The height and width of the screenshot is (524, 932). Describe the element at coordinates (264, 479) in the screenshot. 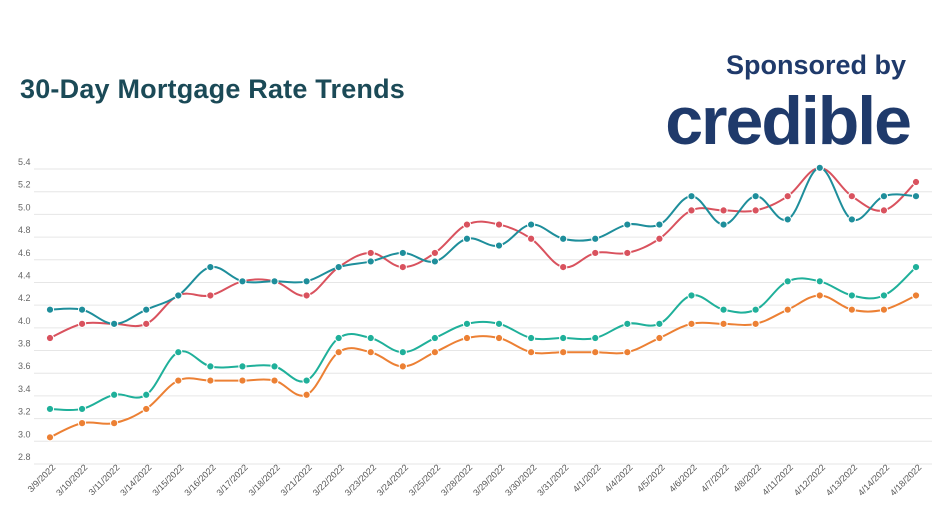

I see `x-tick-label: 3/18/2022` at that location.